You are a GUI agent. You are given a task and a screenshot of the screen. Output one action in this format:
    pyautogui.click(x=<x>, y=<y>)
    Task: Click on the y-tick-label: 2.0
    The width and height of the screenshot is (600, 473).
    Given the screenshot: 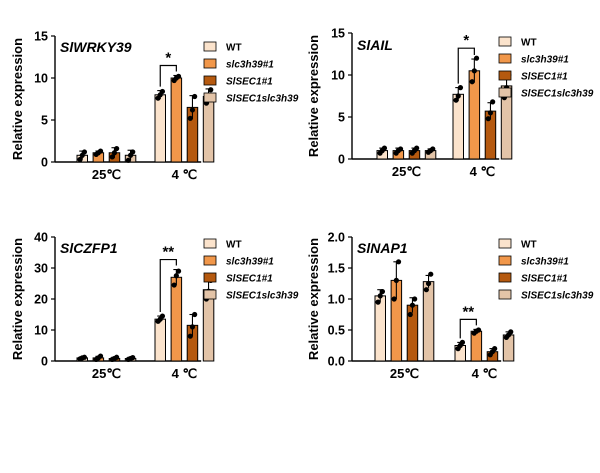 What is the action you would take?
    pyautogui.click(x=336, y=238)
    